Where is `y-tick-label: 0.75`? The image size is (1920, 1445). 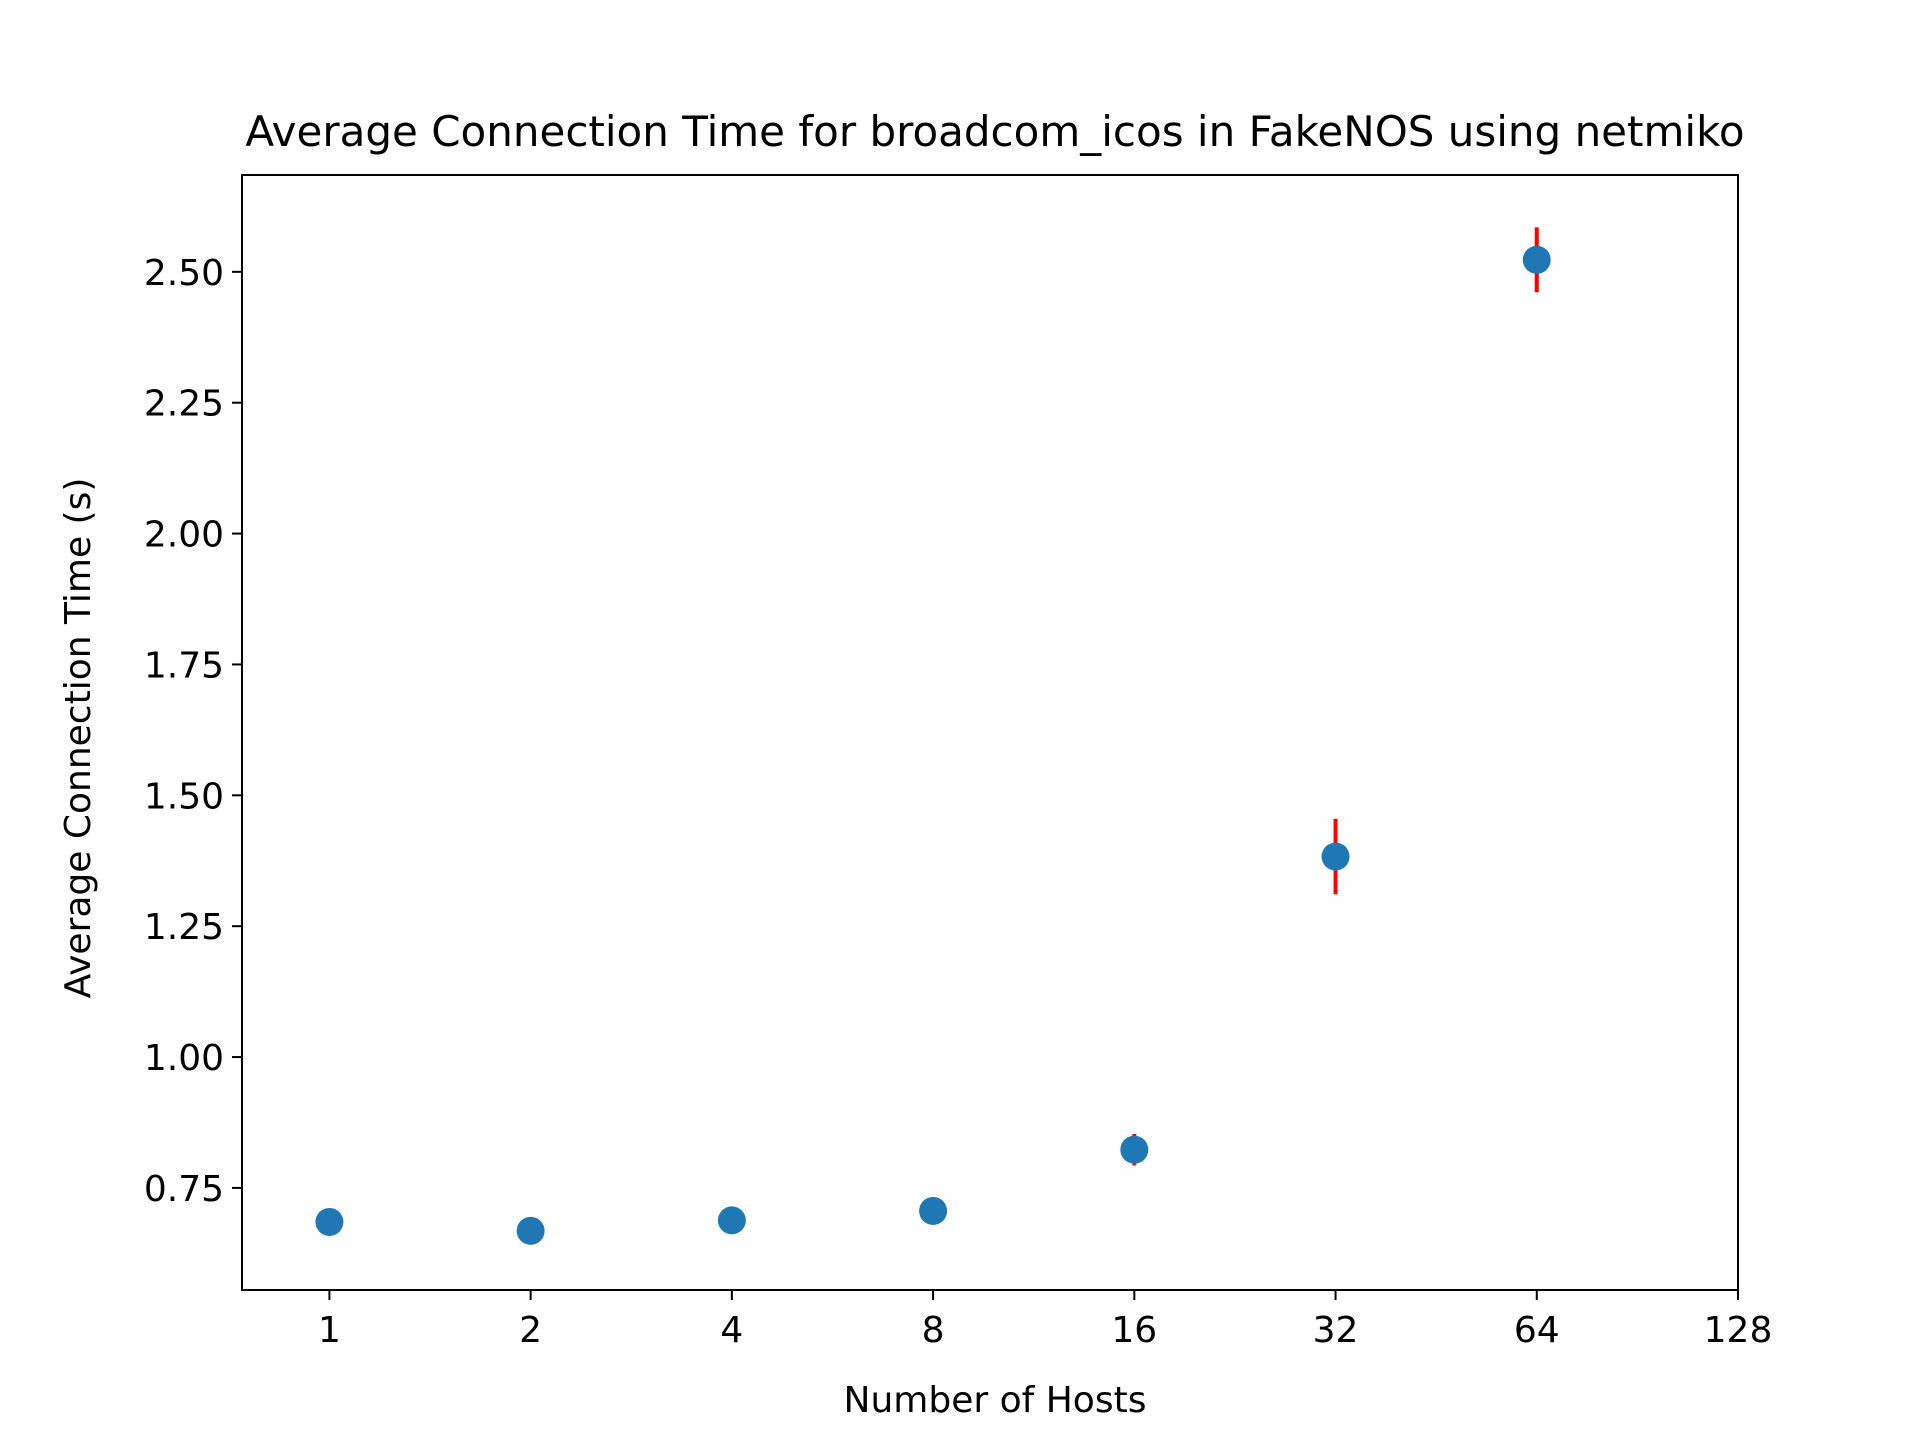
y-tick-label: 0.75 is located at coordinates (184, 1189).